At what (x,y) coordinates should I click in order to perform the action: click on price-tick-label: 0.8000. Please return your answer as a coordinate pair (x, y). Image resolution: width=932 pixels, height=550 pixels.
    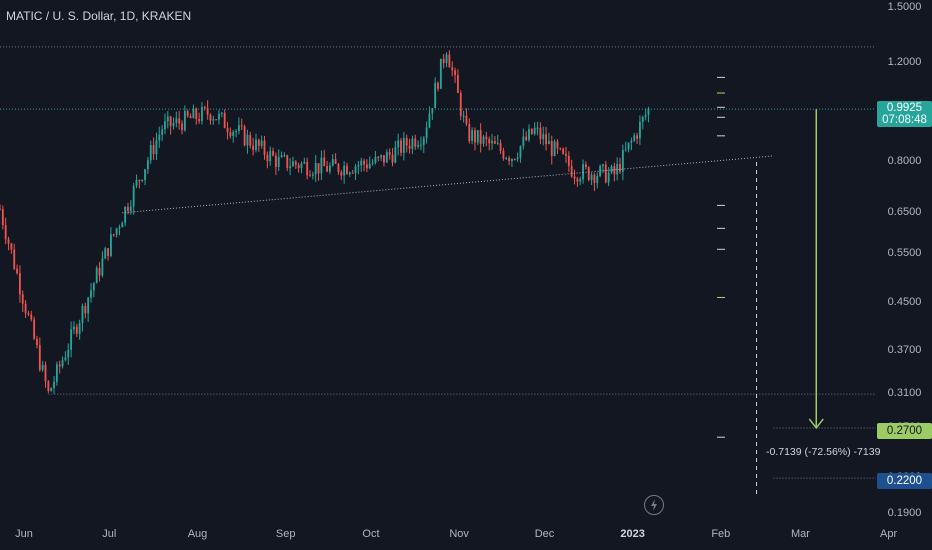
    Looking at the image, I should click on (904, 160).